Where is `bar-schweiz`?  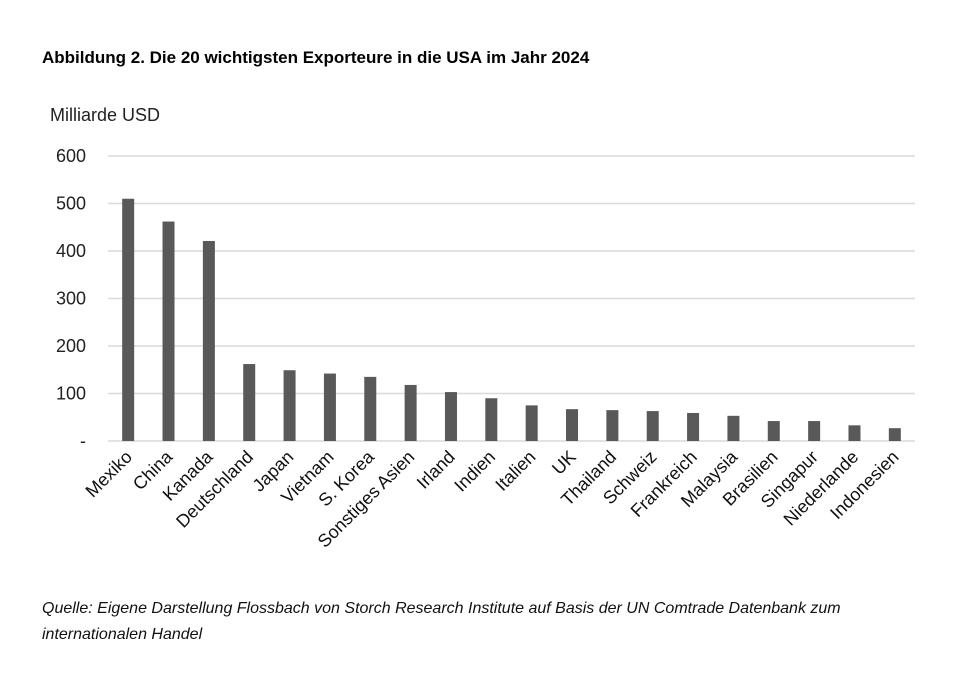
bar-schweiz is located at coordinates (652, 426).